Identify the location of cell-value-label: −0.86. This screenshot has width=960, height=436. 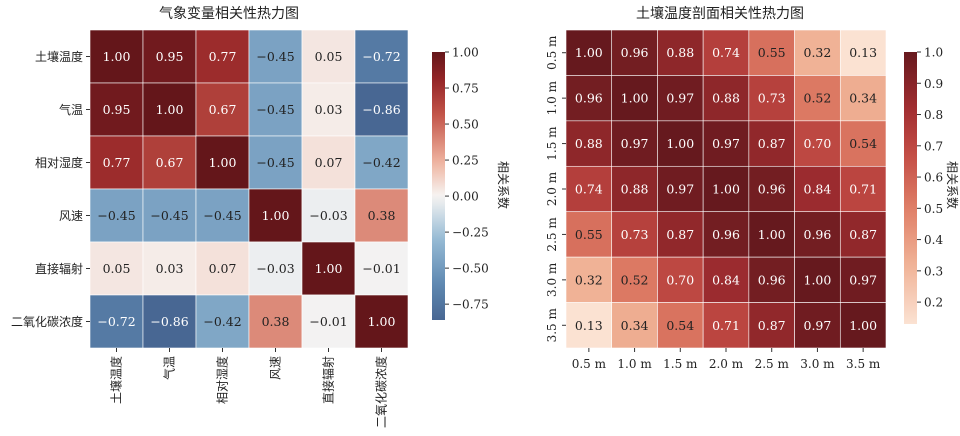
(169, 321).